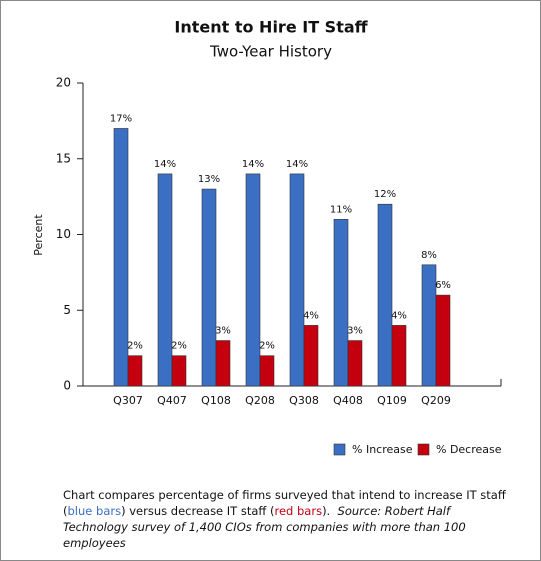 This screenshot has width=541, height=561. What do you see at coordinates (63, 158) in the screenshot?
I see `y-tick-label: 15` at bounding box center [63, 158].